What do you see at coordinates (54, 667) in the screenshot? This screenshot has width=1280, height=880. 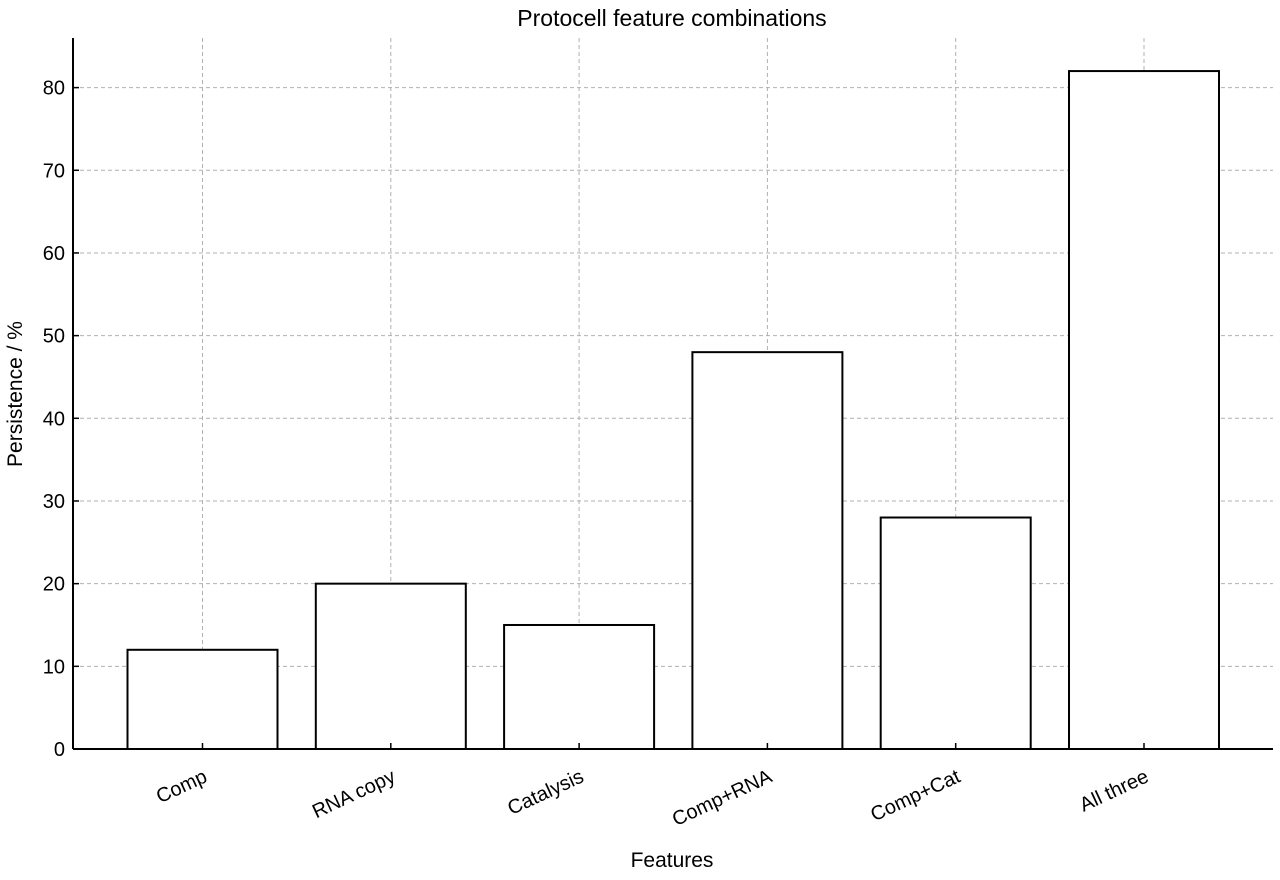 I see `y-tick-label: 10` at bounding box center [54, 667].